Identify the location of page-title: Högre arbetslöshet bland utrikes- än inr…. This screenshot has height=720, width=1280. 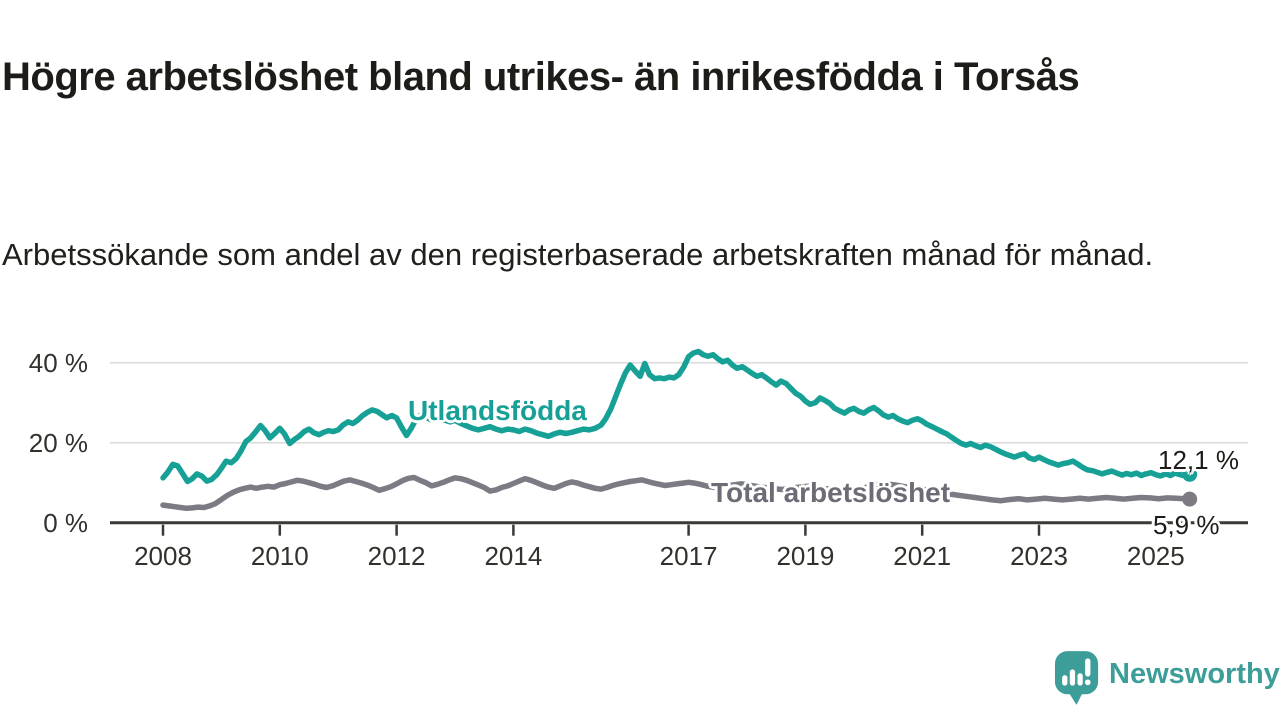
(541, 76).